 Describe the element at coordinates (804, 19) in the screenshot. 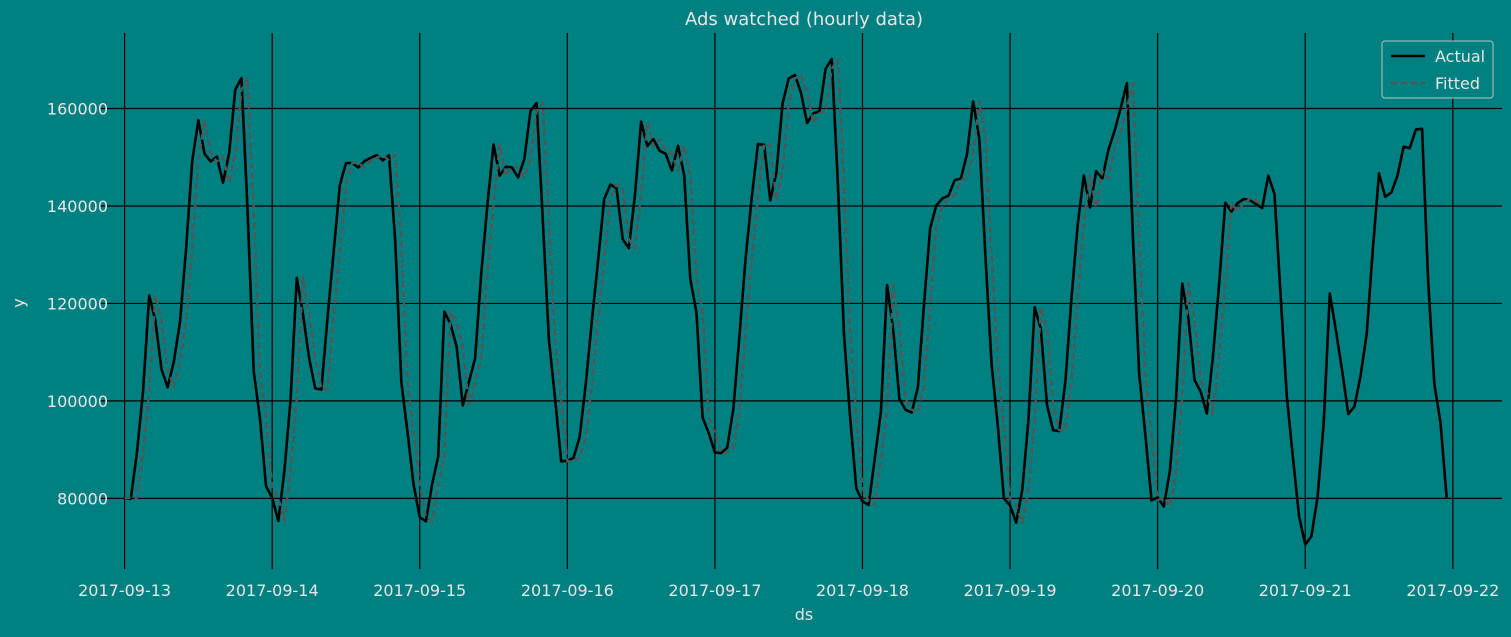

I see `chart-title: Ads watched (hourly data)` at that location.